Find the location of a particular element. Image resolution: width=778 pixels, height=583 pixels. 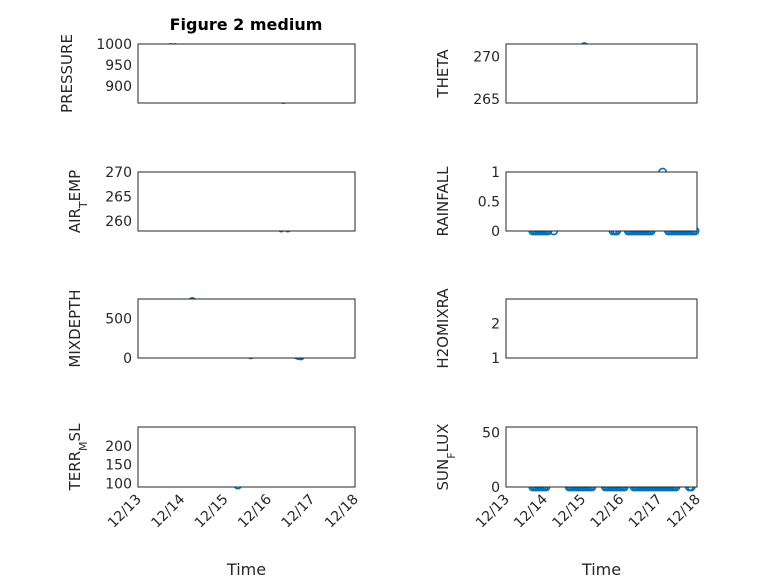

sun_flux-y-tick-label: 0 is located at coordinates (495, 488).